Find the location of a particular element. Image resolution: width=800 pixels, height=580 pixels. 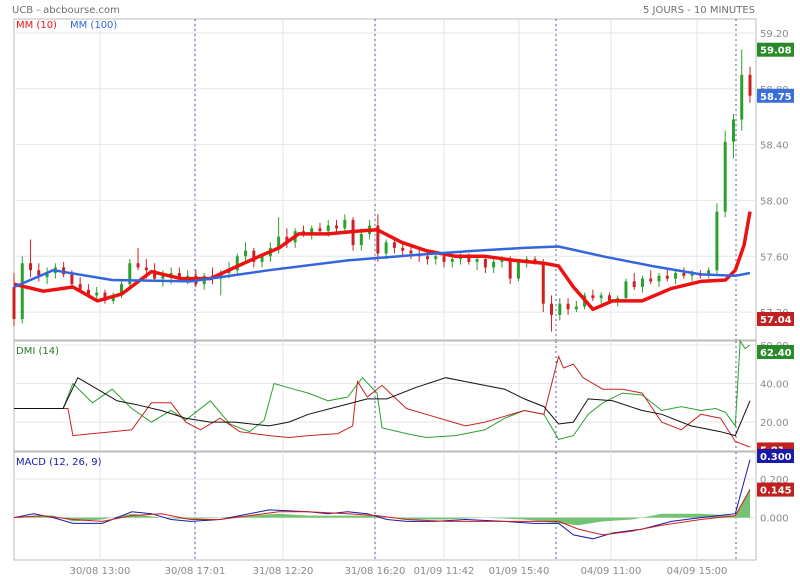

macd-label: MACD (12, 26, 9) is located at coordinates (59, 462).